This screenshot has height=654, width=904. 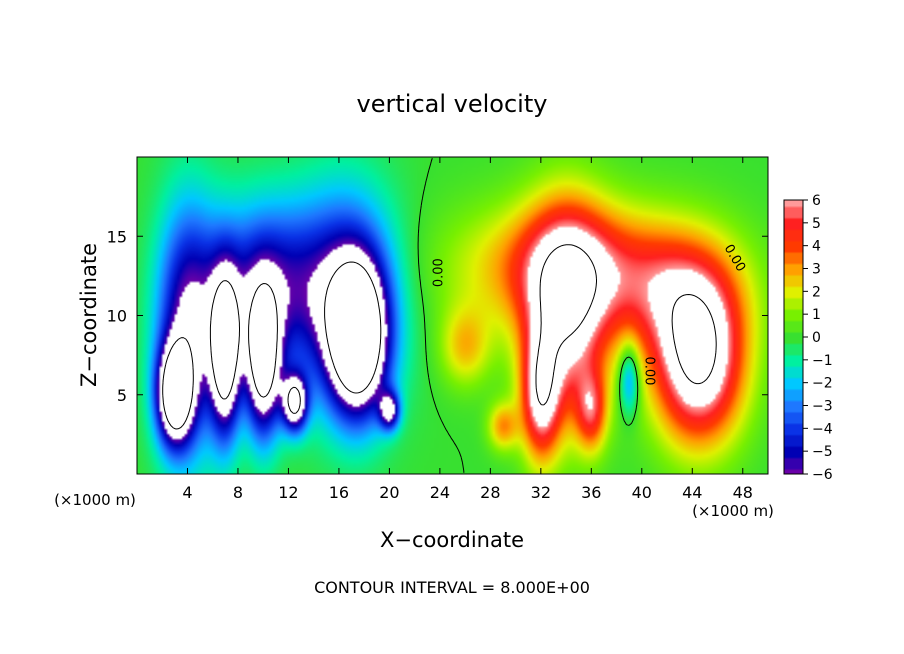 What do you see at coordinates (339, 492) in the screenshot?
I see `x-tick-label: 16` at bounding box center [339, 492].